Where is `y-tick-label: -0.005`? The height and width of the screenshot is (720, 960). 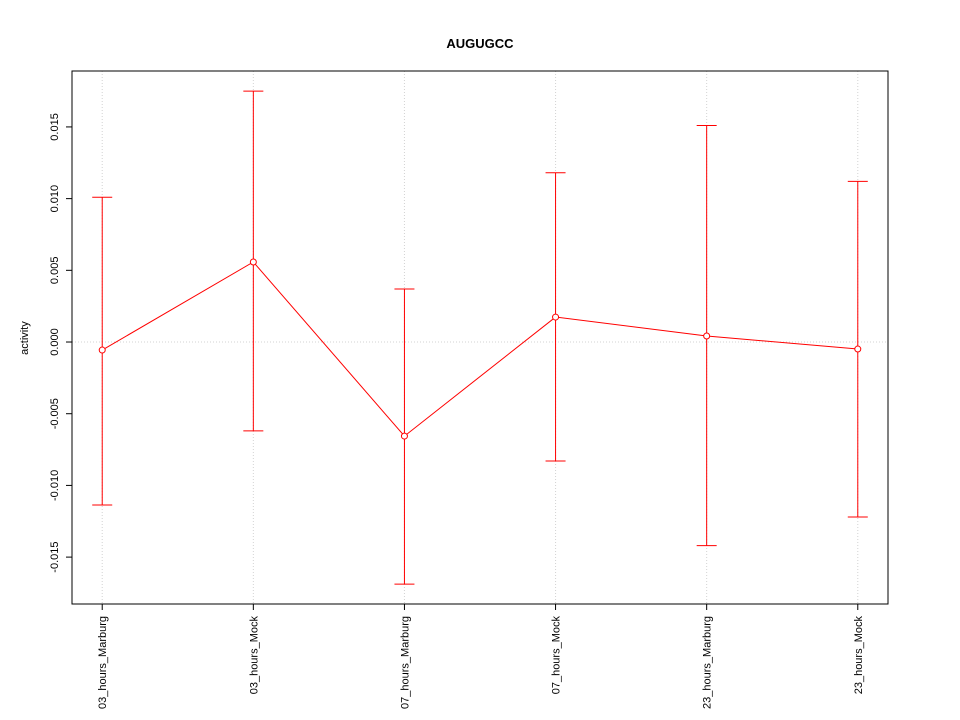 y-tick-label: -0.005 is located at coordinates (55, 413).